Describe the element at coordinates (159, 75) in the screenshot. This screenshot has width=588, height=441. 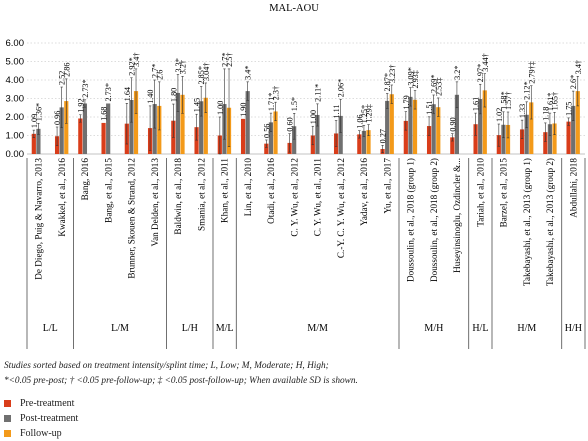
I see `value-label-follow: 2.6` at that location.